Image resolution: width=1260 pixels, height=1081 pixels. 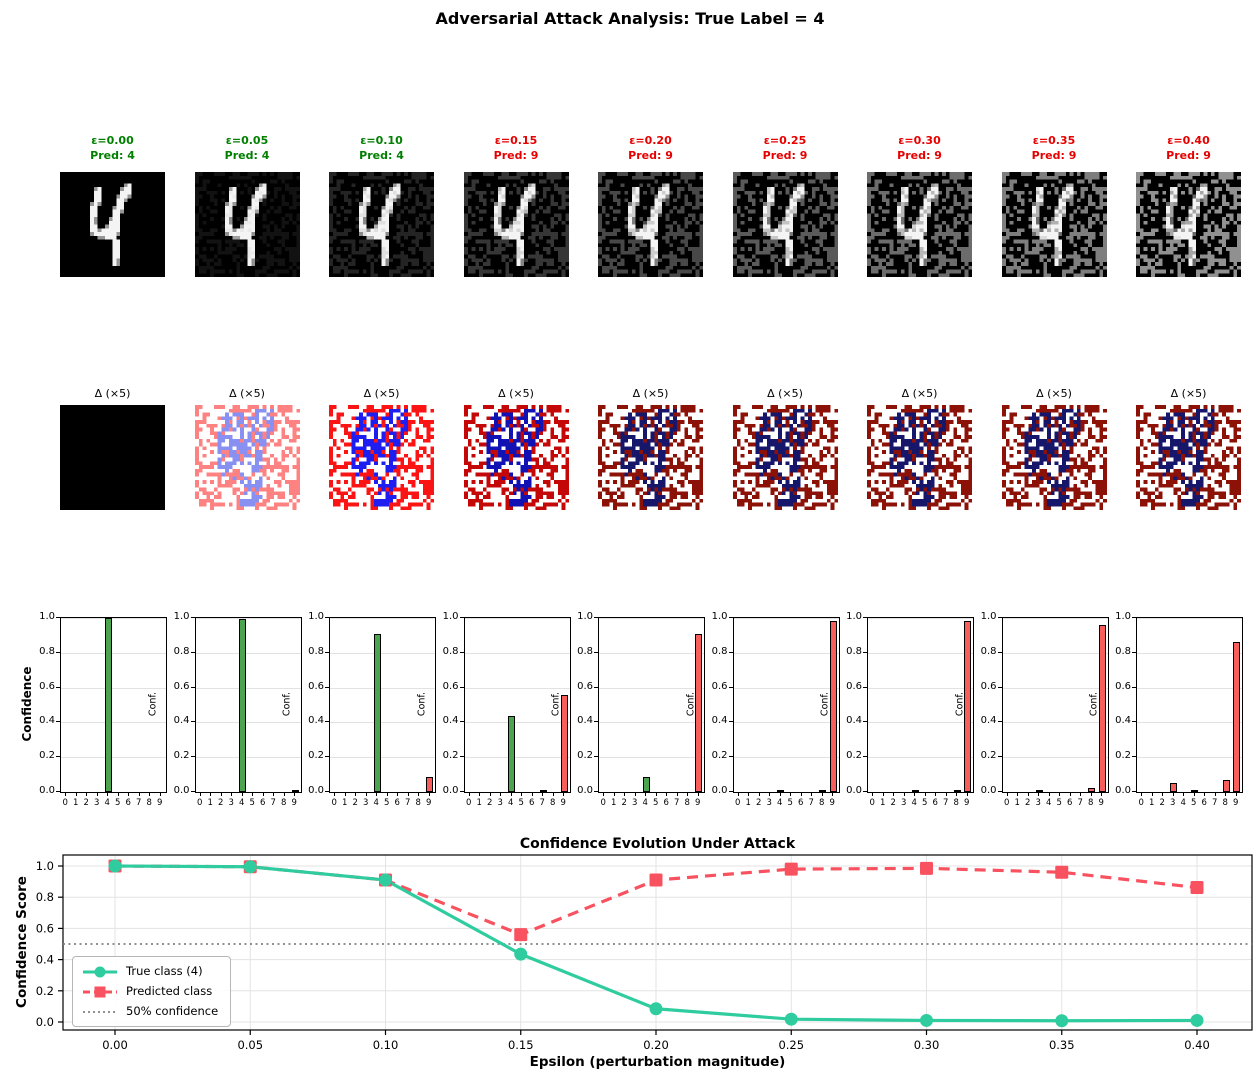 What do you see at coordinates (421, 704) in the screenshot?
I see `conf-ylabel-3: Conf.` at bounding box center [421, 704].